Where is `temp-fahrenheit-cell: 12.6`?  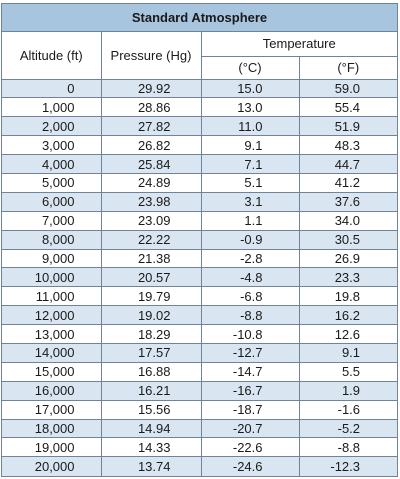
temp-fahrenheit-cell: 12.6 is located at coordinates (348, 334).